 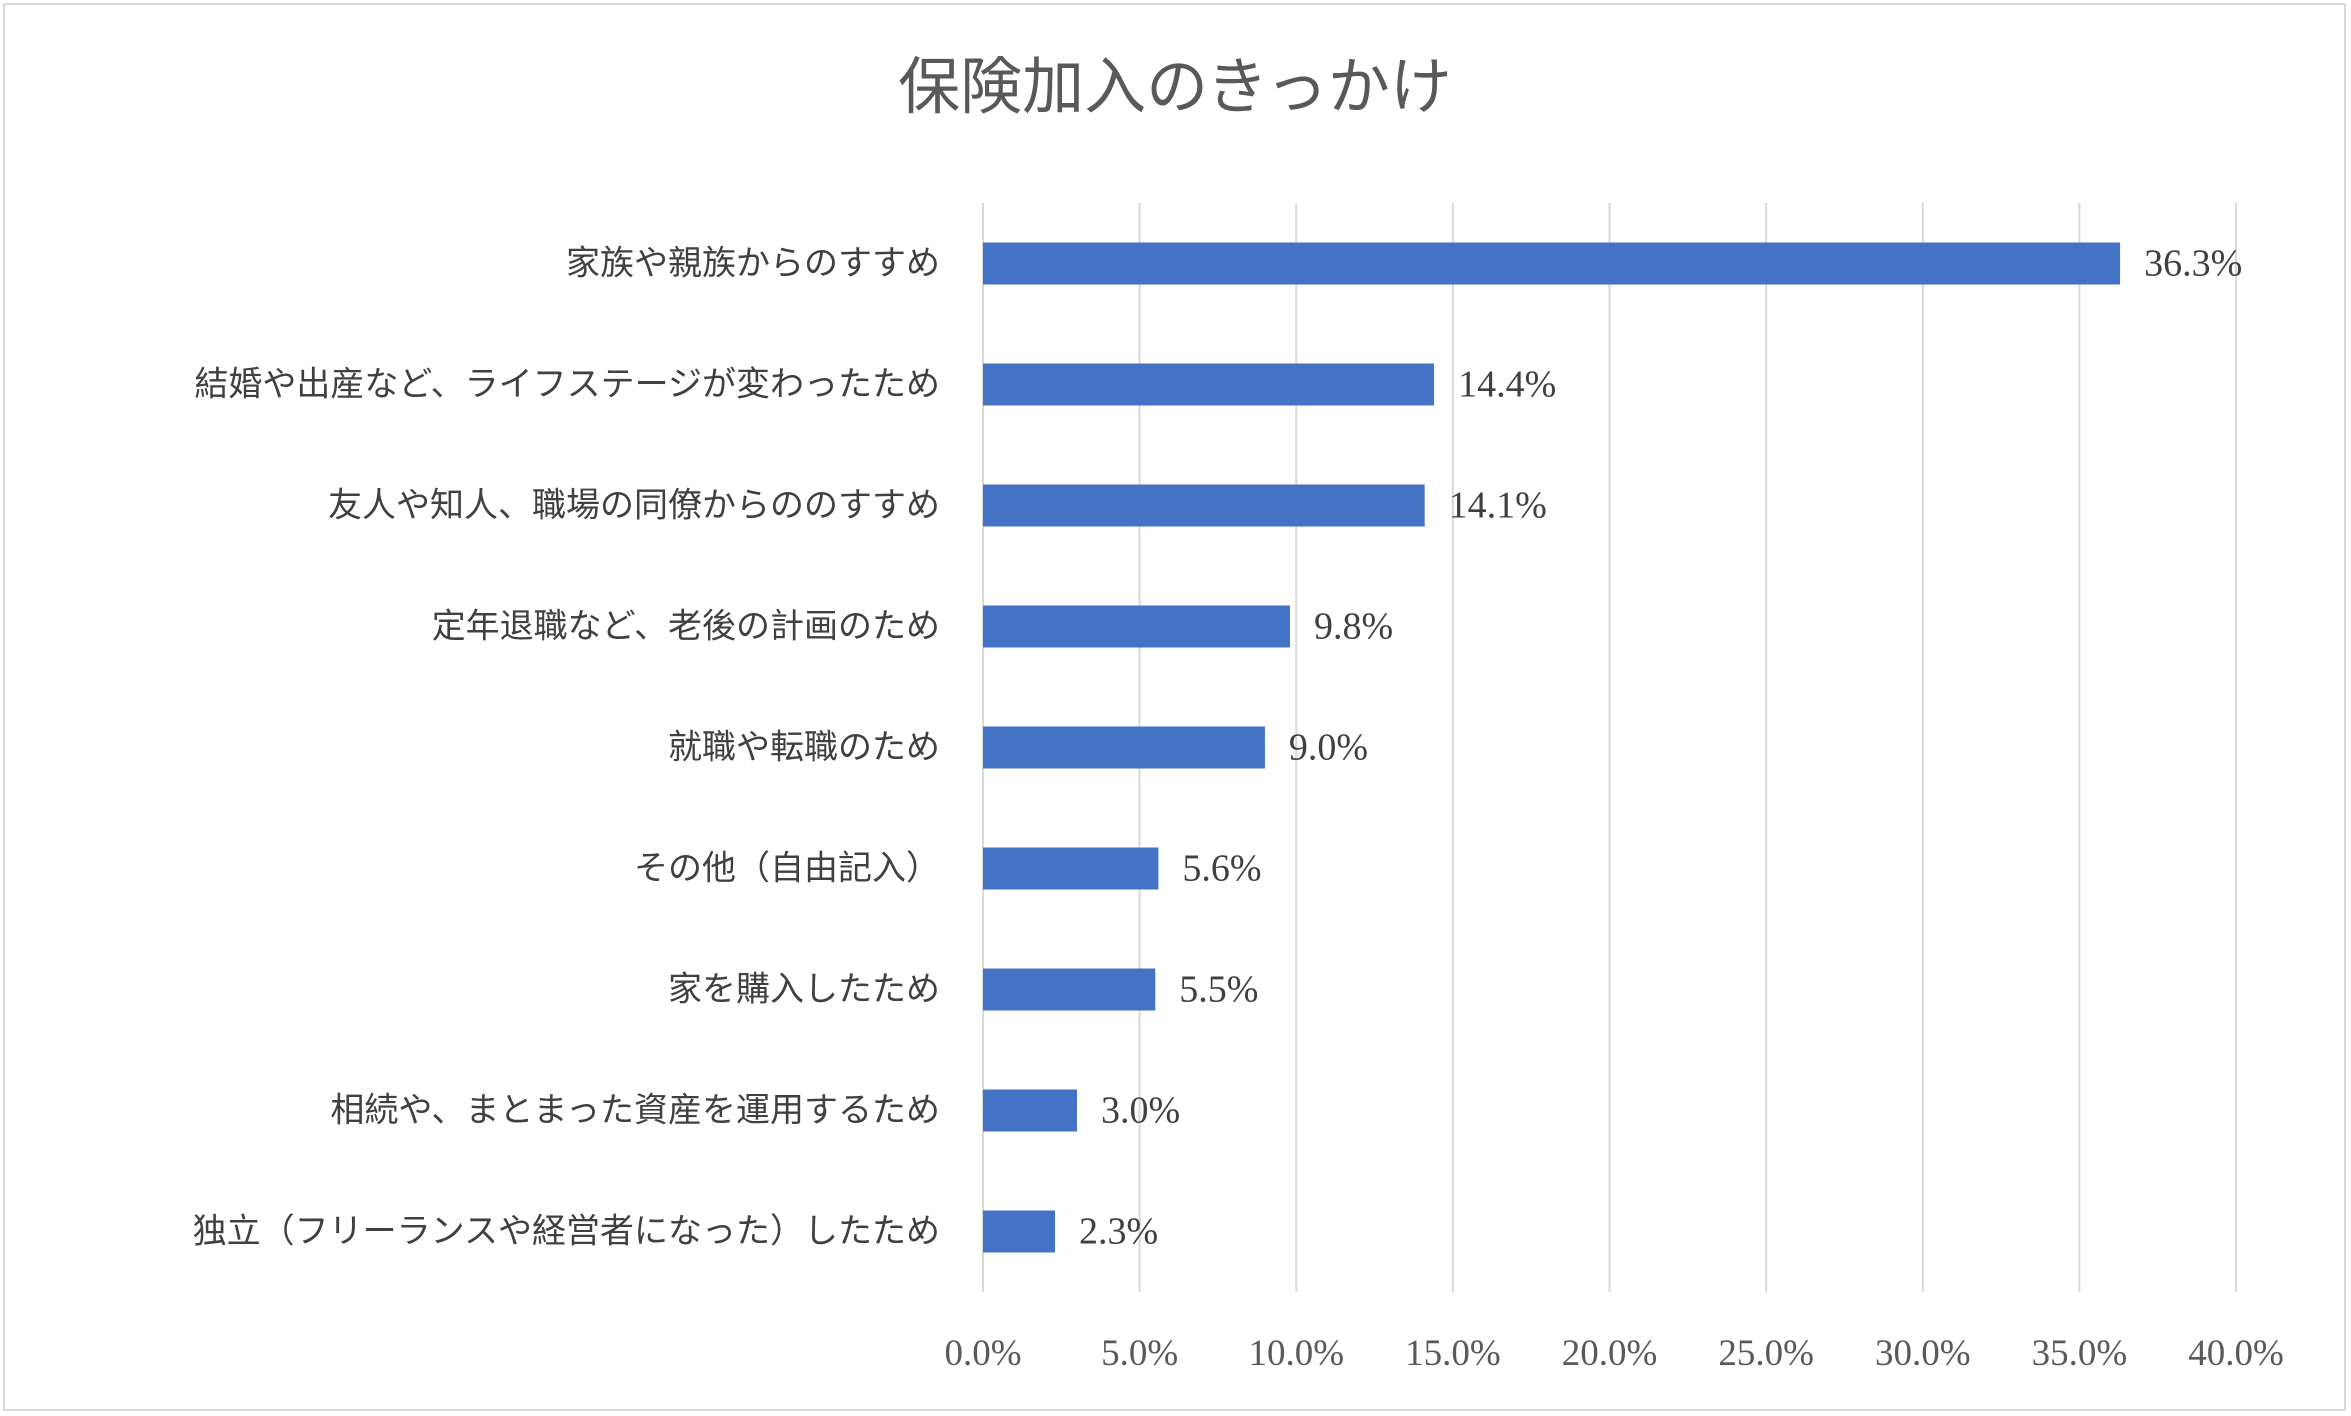 What do you see at coordinates (1507, 385) in the screenshot?
I see `data-label: 14.4%` at bounding box center [1507, 385].